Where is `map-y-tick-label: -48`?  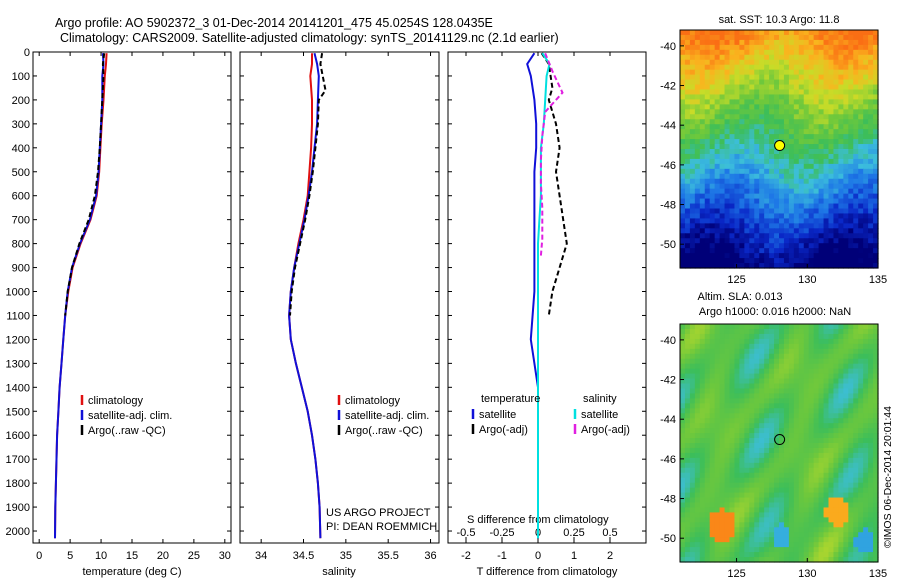 map-y-tick-label: -48 is located at coordinates (668, 500).